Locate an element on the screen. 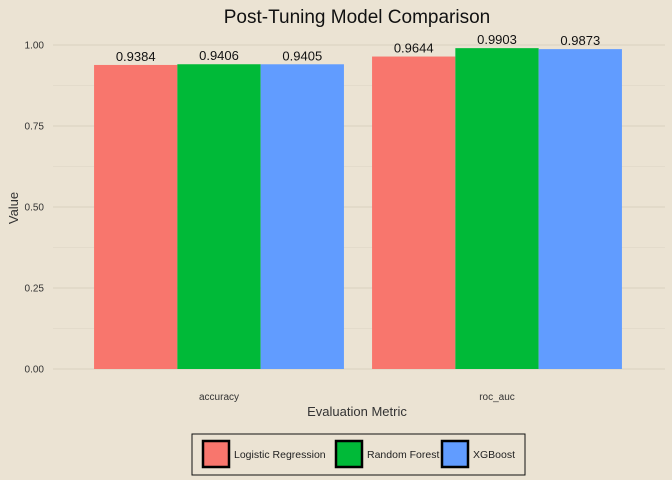  bar-value-label: 0.9903 is located at coordinates (497, 39).